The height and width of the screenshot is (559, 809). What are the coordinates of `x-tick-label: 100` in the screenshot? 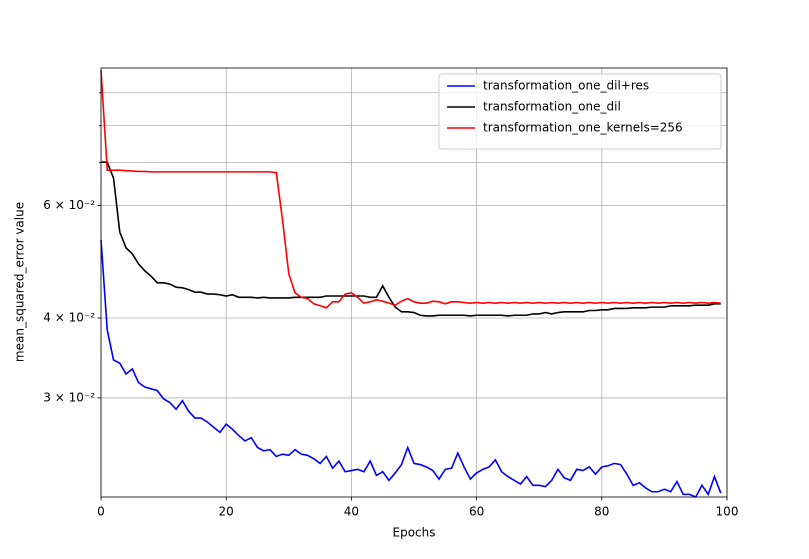 It's located at (727, 512).